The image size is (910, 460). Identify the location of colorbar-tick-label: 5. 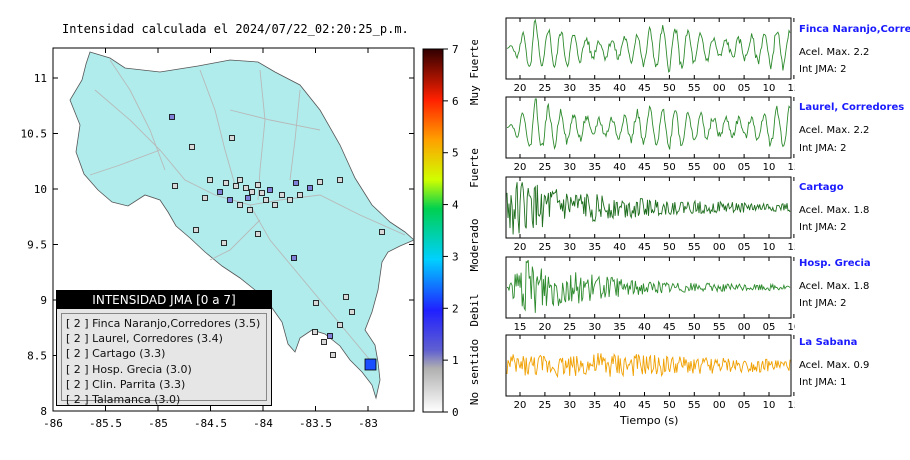
(455, 153).